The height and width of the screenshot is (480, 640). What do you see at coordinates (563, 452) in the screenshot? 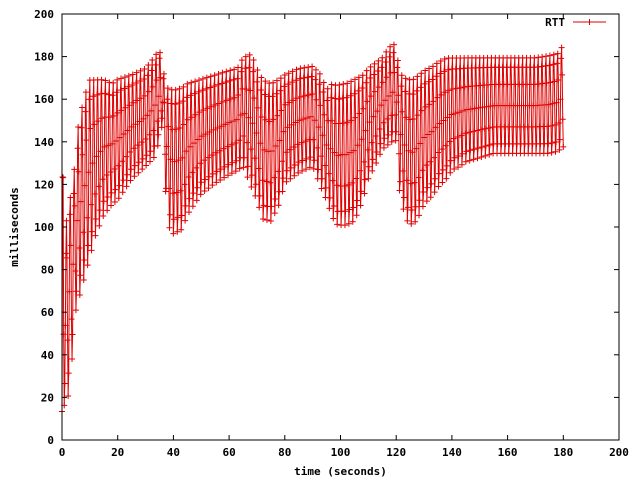
I see `x-tick-label: 180` at bounding box center [563, 452].